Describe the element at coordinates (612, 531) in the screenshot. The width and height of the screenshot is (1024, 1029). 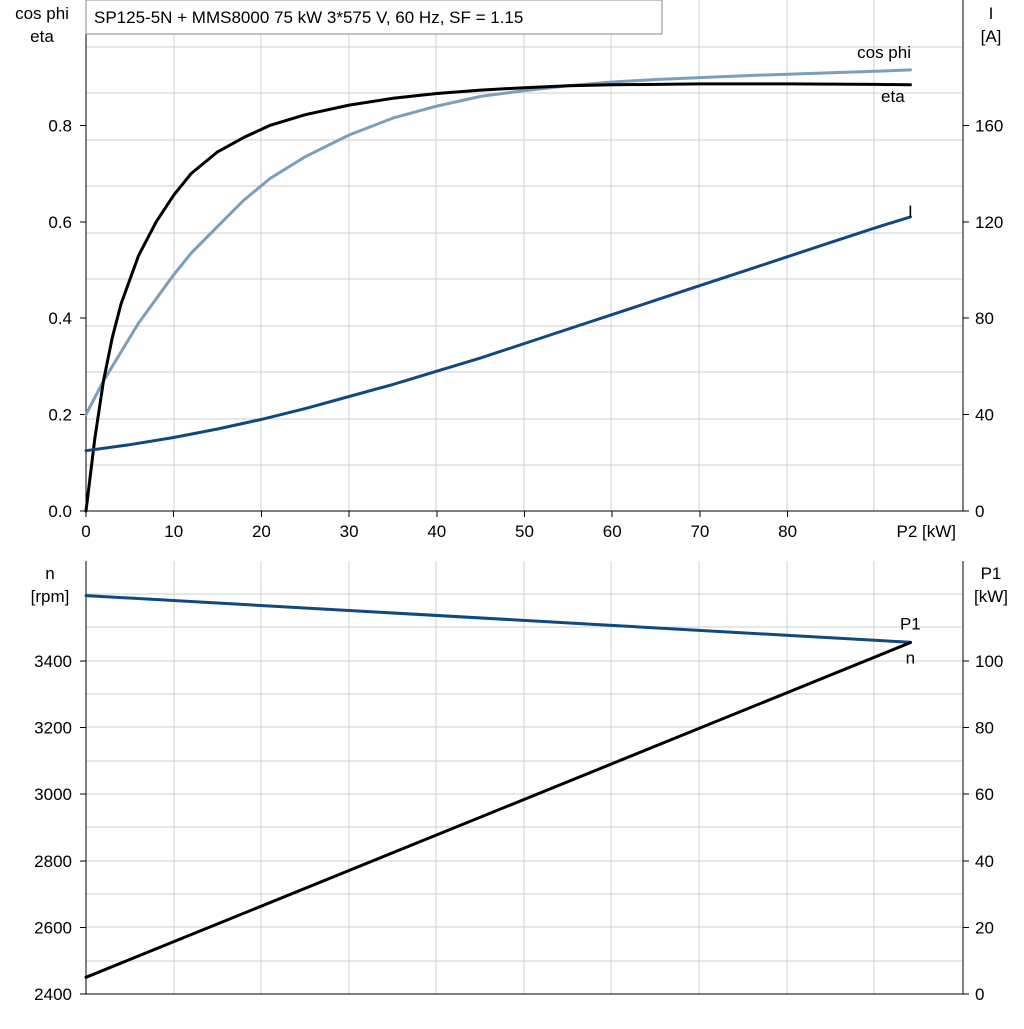
I see `x-tick-label: 60` at that location.